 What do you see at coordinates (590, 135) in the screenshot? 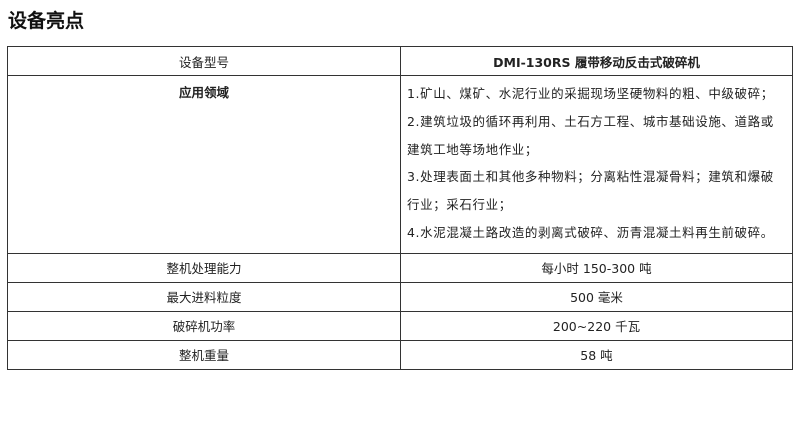
I see `application-item: 2.建筑垃圾的循环再利用、土石方工程、城市基础设施、道路或建筑工地等场地作业；` at bounding box center [590, 135].